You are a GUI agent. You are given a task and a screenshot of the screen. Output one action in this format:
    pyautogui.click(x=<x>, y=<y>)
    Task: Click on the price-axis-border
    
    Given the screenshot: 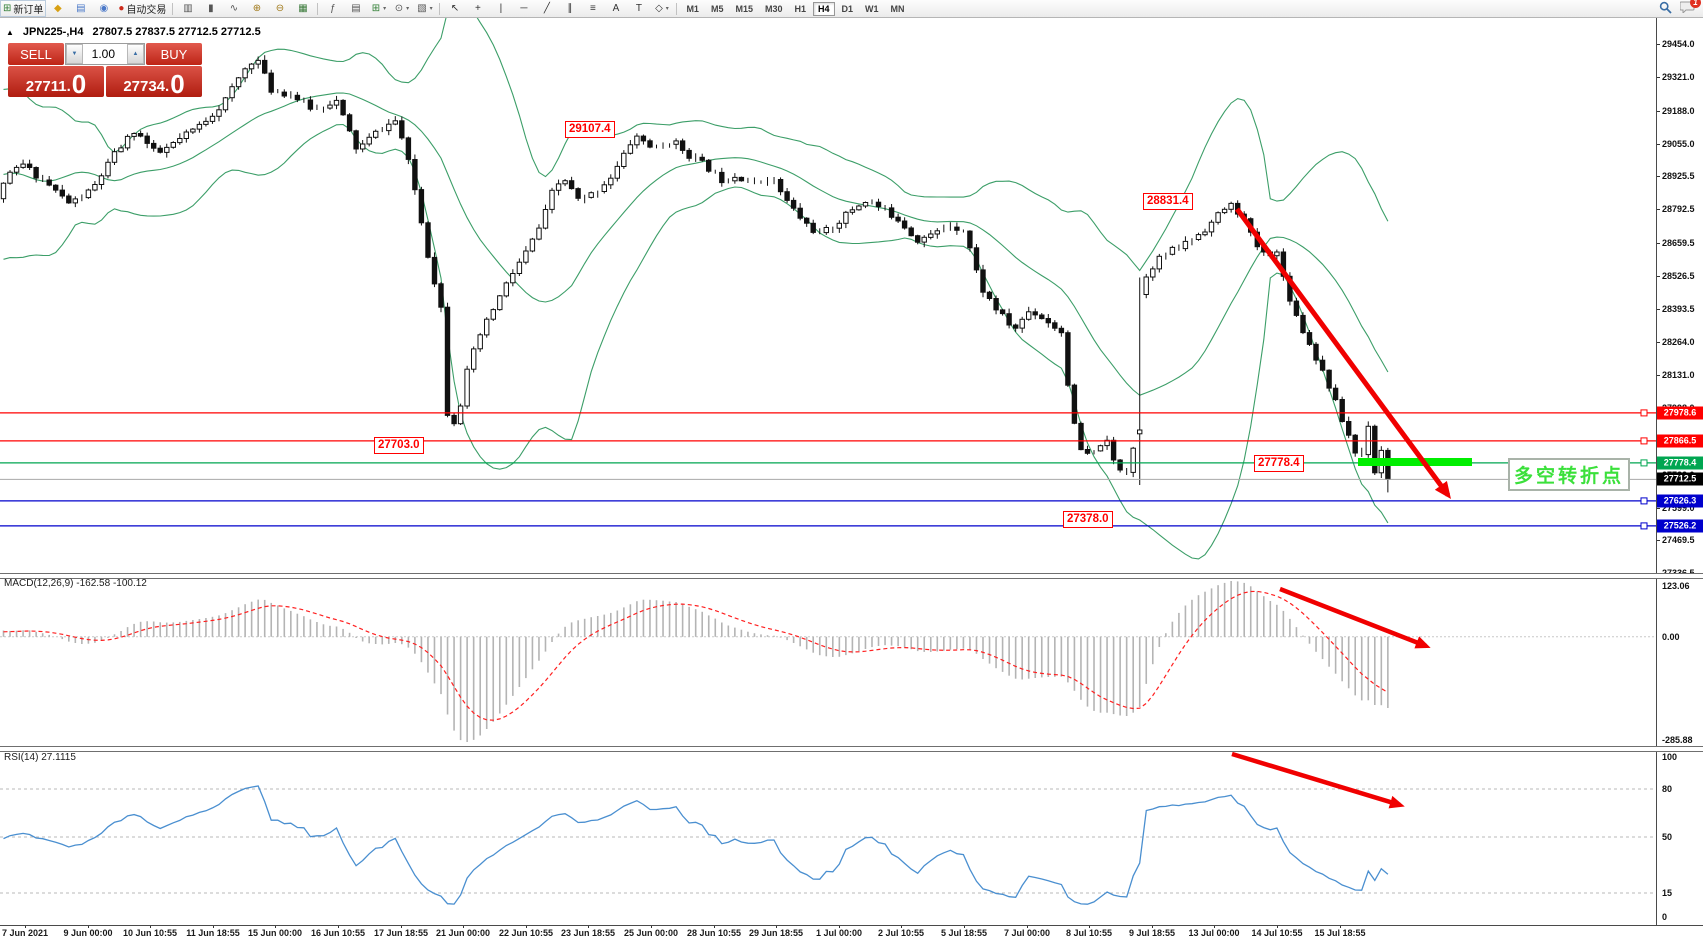 What is the action you would take?
    pyautogui.click(x=1656, y=471)
    